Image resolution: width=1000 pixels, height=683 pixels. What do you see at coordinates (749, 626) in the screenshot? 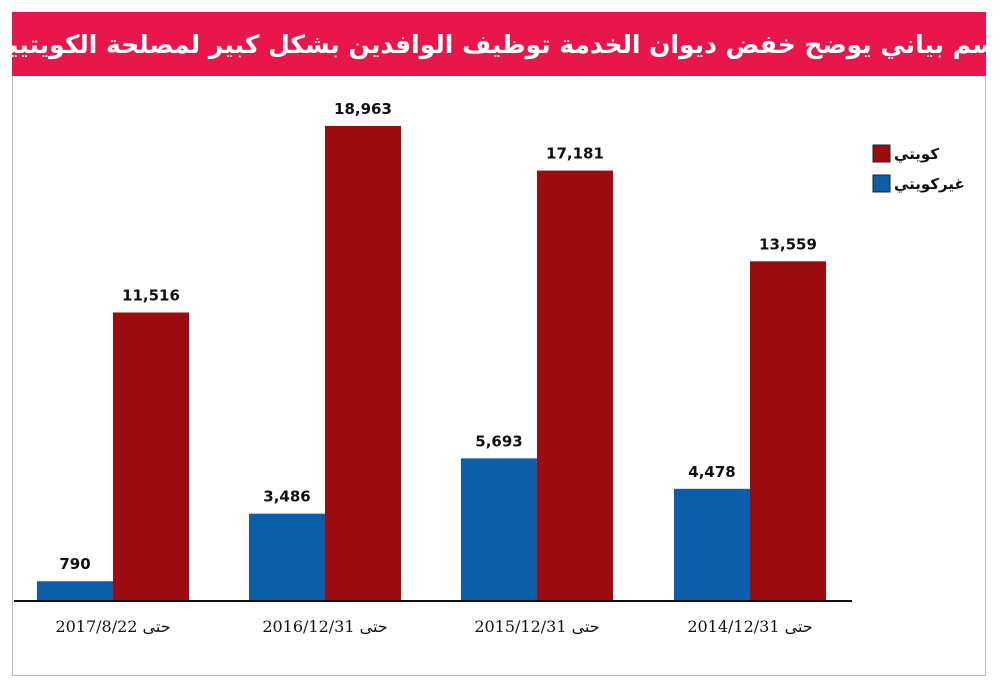
I see `x-tick-label-3: حتى 2014/12/31` at bounding box center [749, 626].